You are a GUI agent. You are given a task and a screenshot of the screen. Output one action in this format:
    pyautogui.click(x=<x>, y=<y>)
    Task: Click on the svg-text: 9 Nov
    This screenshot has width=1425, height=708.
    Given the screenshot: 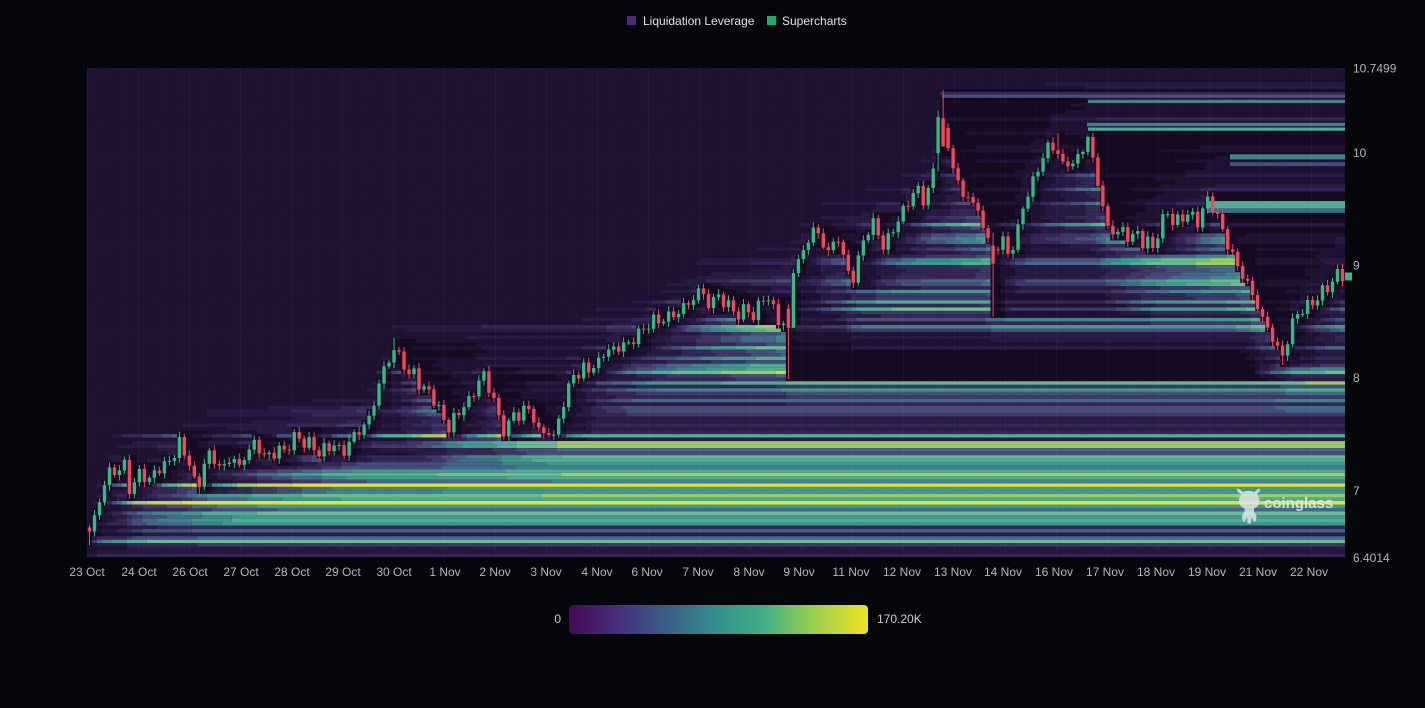 What is the action you would take?
    pyautogui.click(x=798, y=572)
    